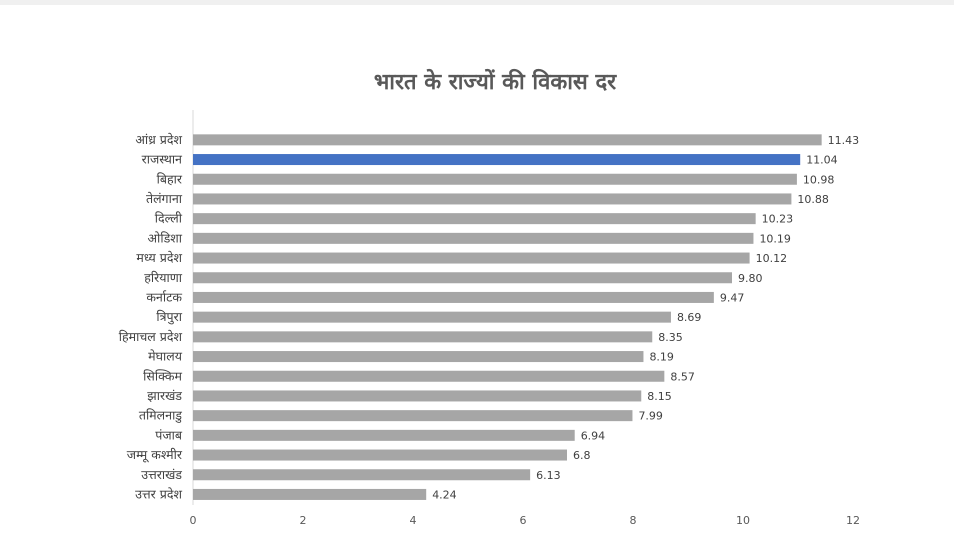 The height and width of the screenshot is (560, 954). I want to click on value-label: 11.43, so click(844, 140).